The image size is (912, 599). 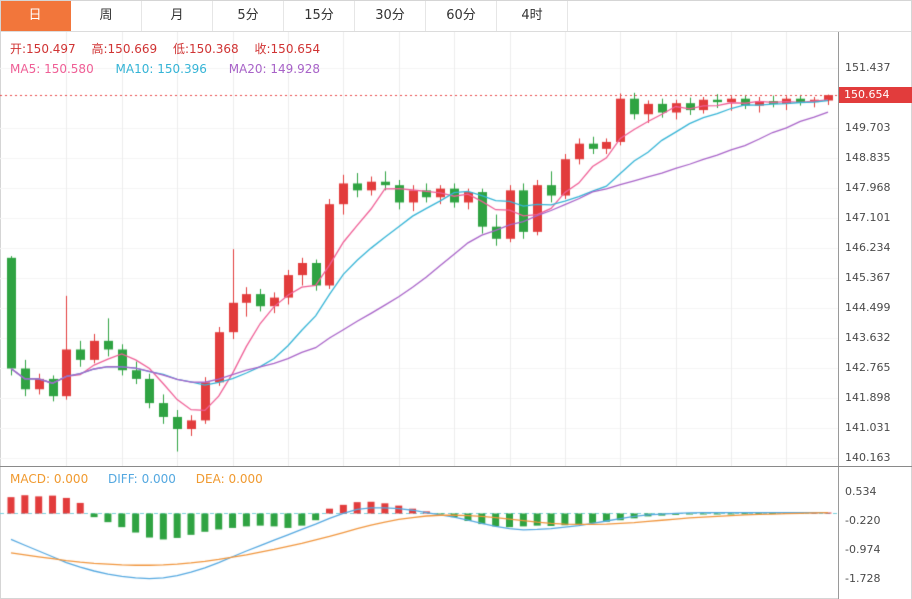 I want to click on high-label: 高:, so click(x=99, y=49).